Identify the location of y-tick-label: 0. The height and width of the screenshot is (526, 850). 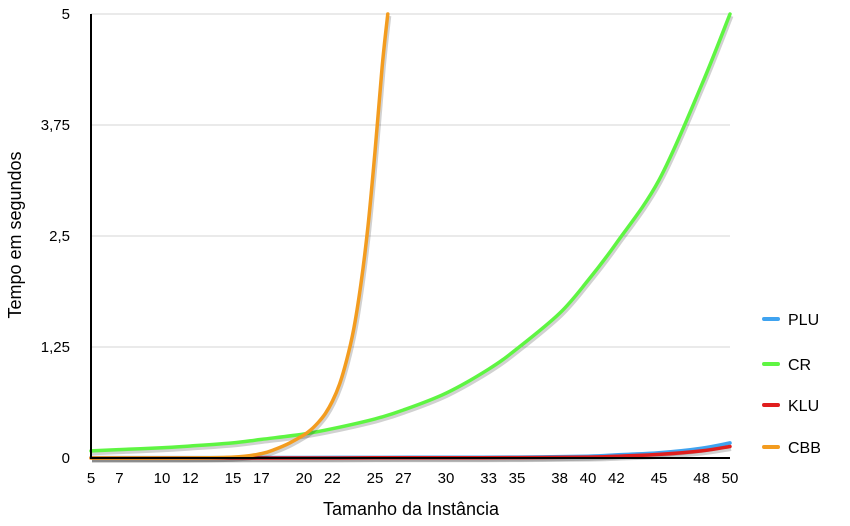
(66, 458).